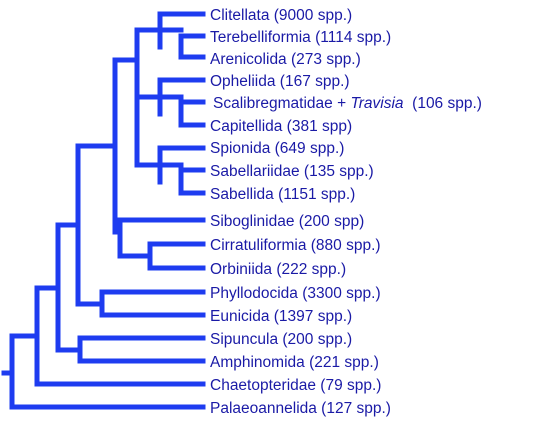  Describe the element at coordinates (295, 293) in the screenshot. I see `tip-label-phyllodocida: Phyllodocida (3300 spp.)` at that location.